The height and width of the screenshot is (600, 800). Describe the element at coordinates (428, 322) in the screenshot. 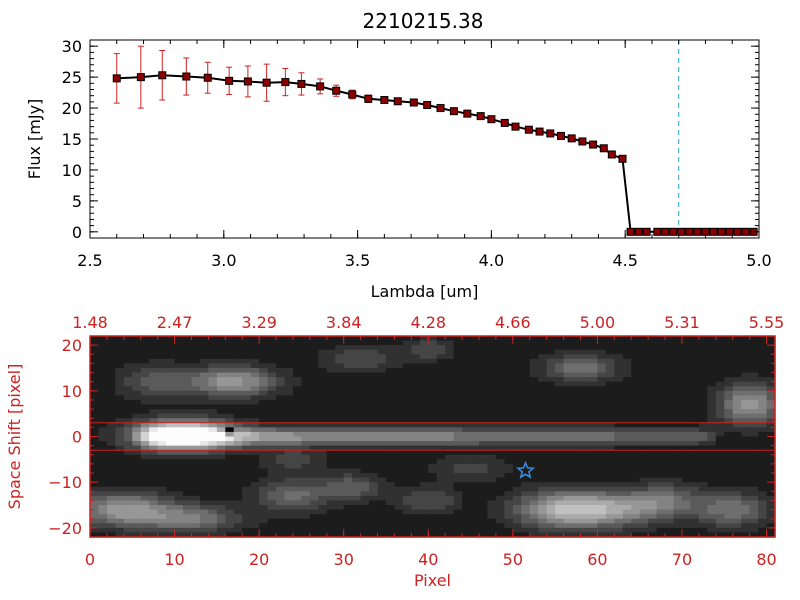

I see `wavelength-tick-label: 4.28` at that location.